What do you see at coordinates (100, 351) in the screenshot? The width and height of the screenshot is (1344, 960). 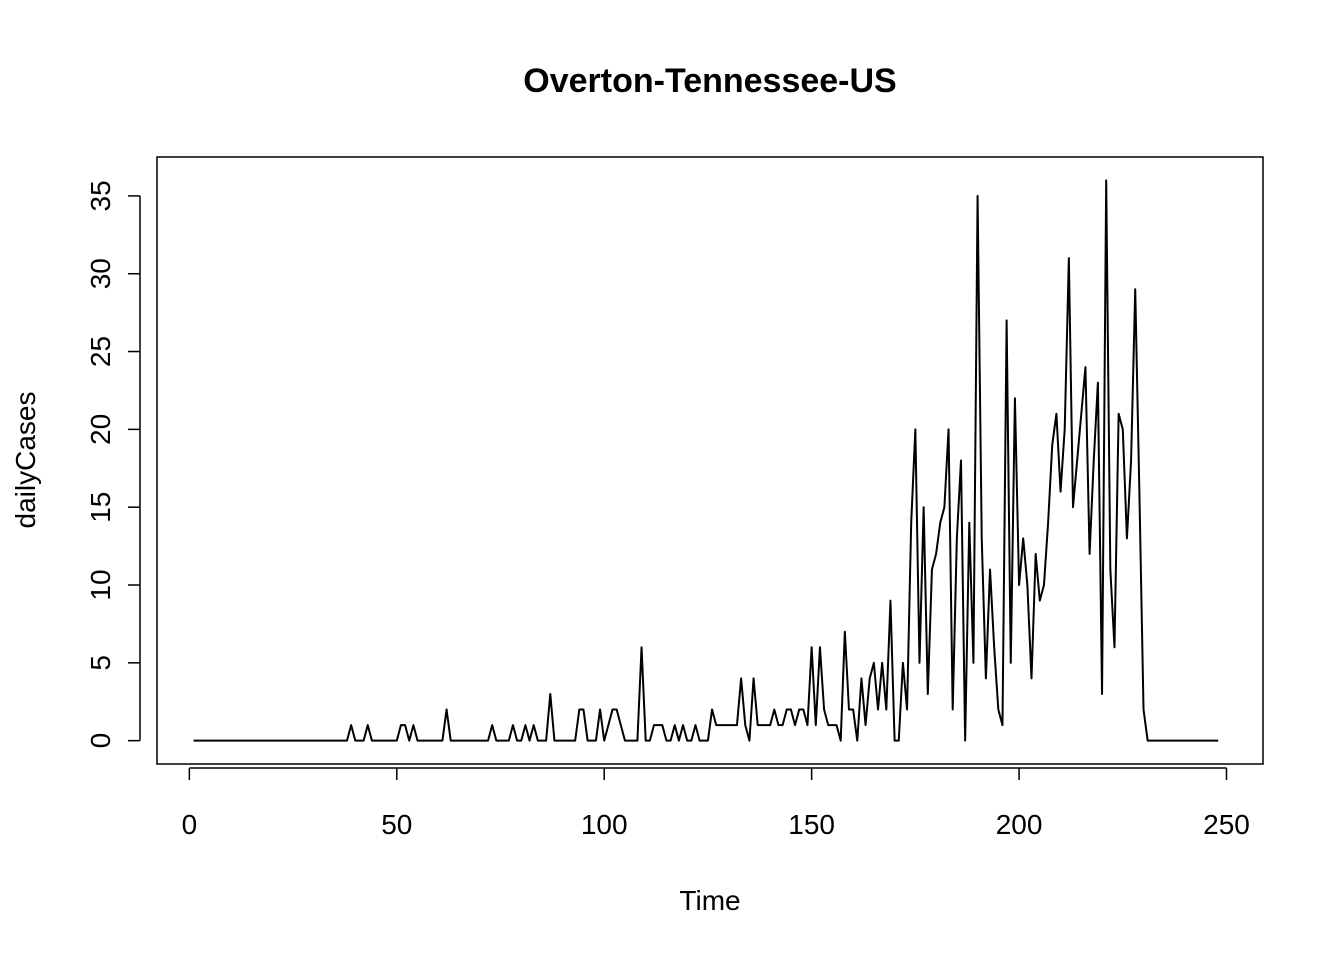 I see `y-tick-label: 25` at bounding box center [100, 351].